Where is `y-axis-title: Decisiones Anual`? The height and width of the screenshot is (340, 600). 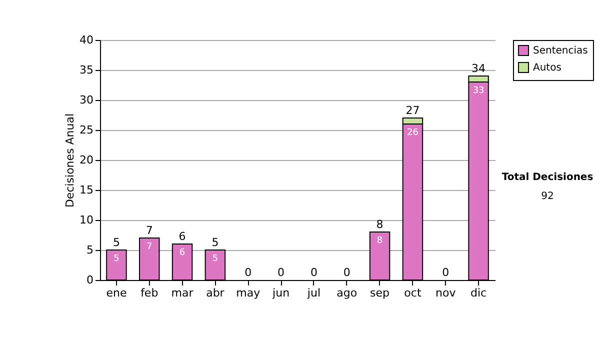 y-axis-title: Decisiones Anual is located at coordinates (70, 160).